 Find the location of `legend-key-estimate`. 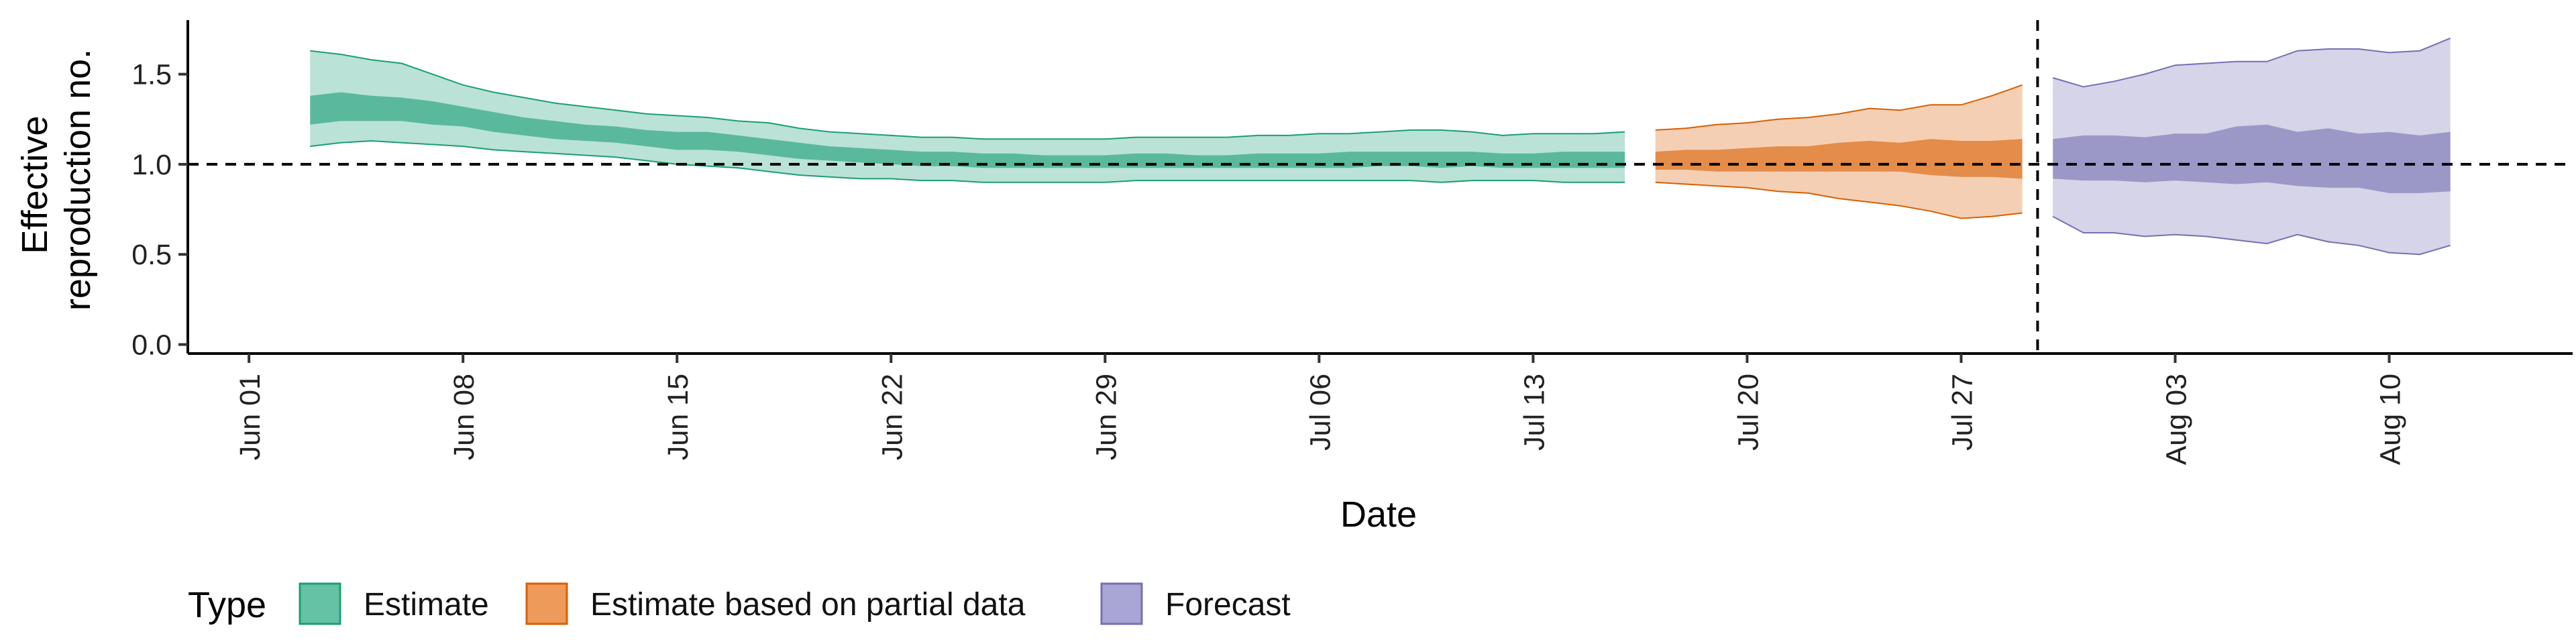

legend-key-estimate is located at coordinates (320, 603).